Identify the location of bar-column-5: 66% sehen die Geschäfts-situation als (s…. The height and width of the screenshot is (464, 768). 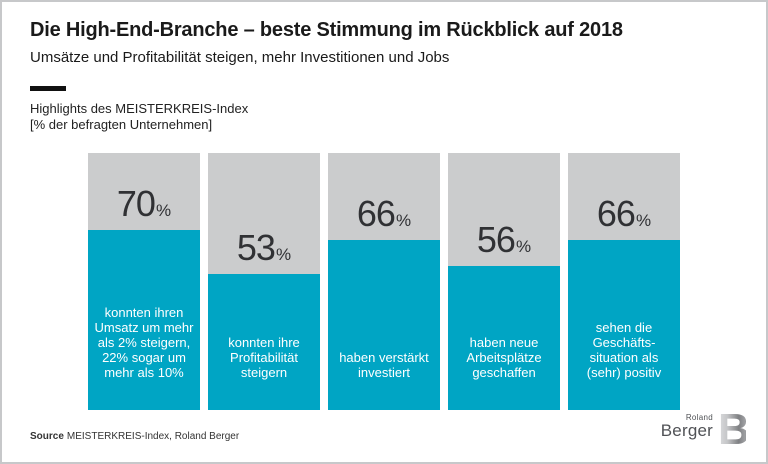
(624, 281).